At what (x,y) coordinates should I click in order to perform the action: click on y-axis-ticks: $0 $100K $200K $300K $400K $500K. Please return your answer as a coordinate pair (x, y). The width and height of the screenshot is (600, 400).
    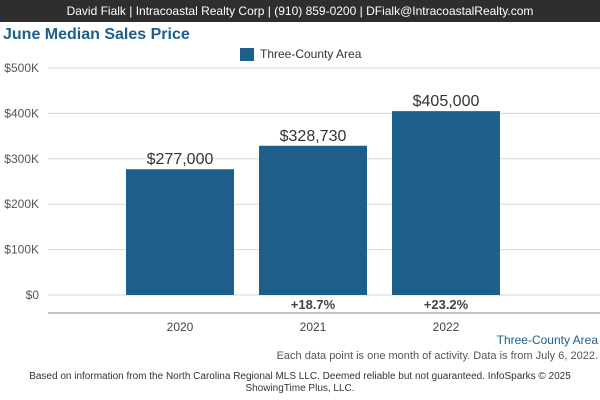
    Looking at the image, I should click on (21, 181).